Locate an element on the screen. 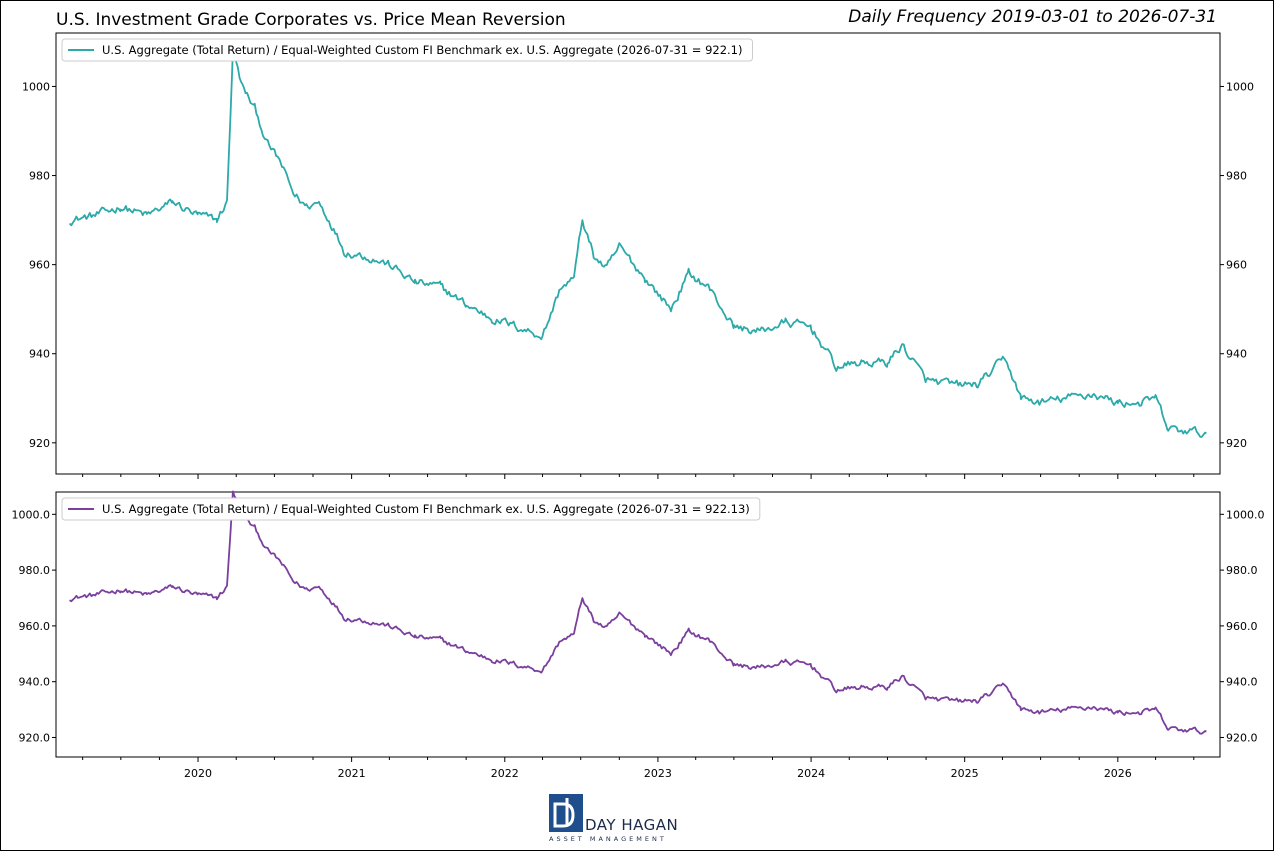 The width and height of the screenshot is (1274, 852). y-tick-label-left: 960 is located at coordinates (39, 265).